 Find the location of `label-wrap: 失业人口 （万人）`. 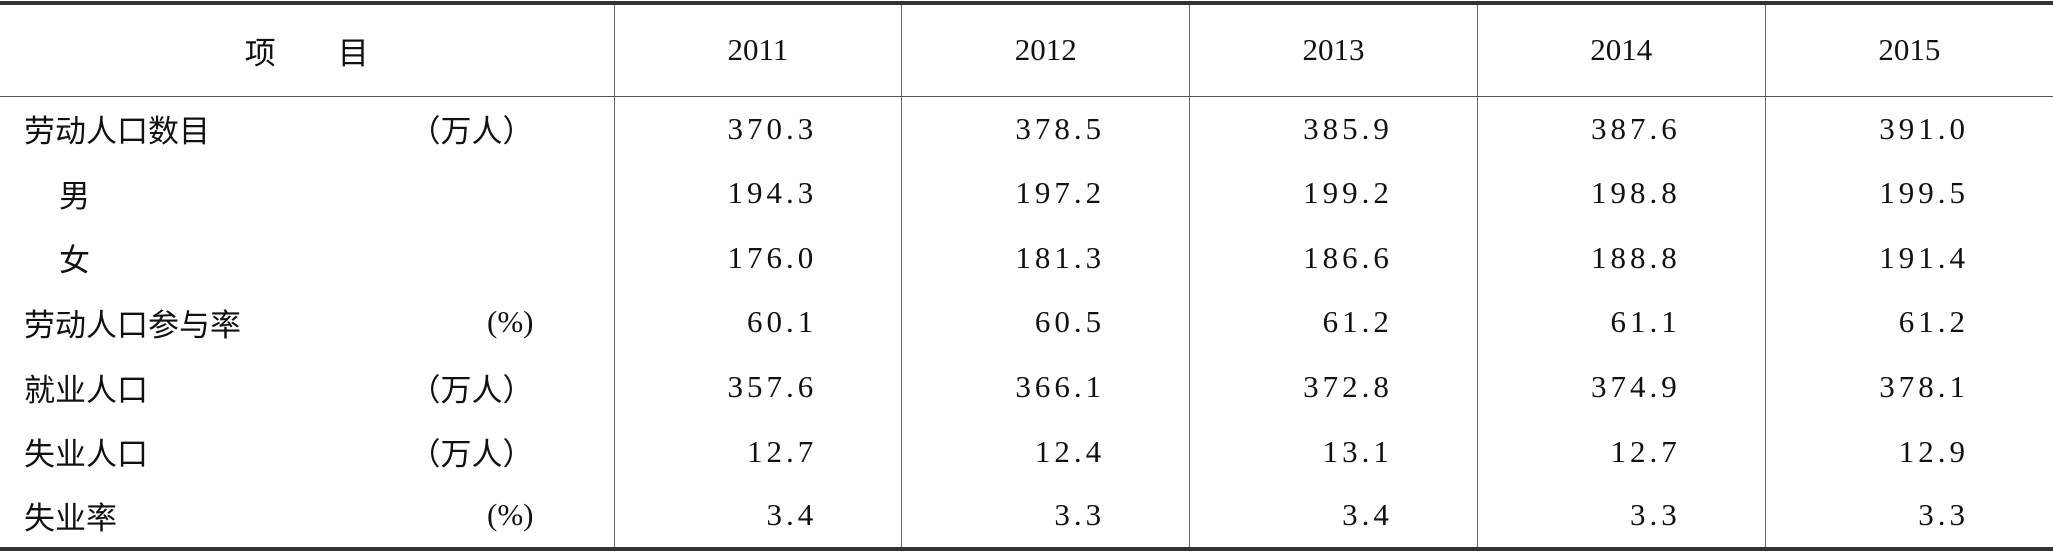

label-wrap: 失业人口 （万人） is located at coordinates (307, 451).